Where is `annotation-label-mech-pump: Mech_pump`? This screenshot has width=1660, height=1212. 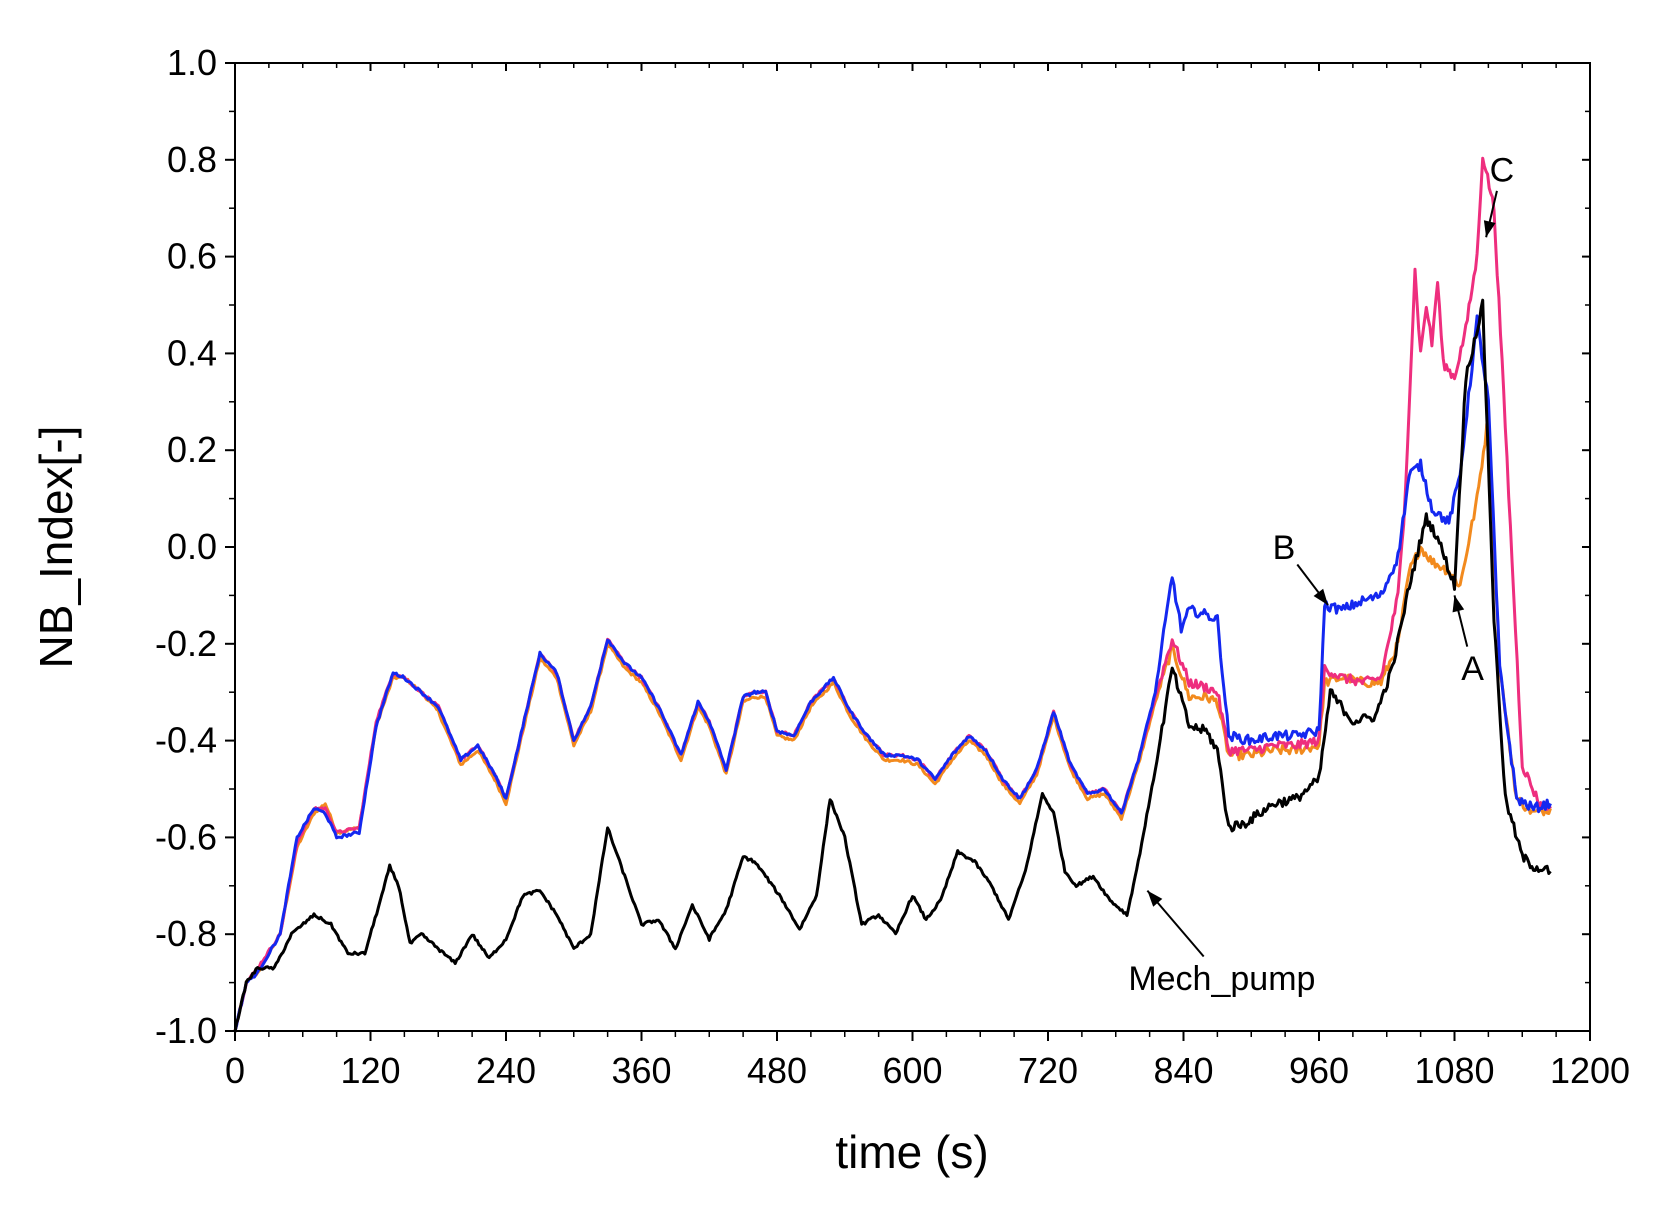
annotation-label-mech-pump: Mech_pump is located at coordinates (1221, 979).